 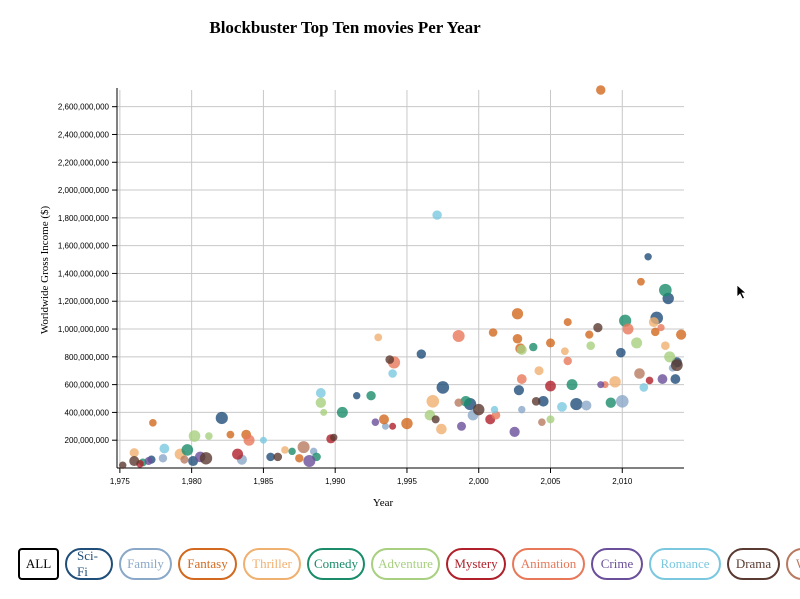 What do you see at coordinates (685, 564) in the screenshot?
I see `filter-romance-button: Romance` at bounding box center [685, 564].